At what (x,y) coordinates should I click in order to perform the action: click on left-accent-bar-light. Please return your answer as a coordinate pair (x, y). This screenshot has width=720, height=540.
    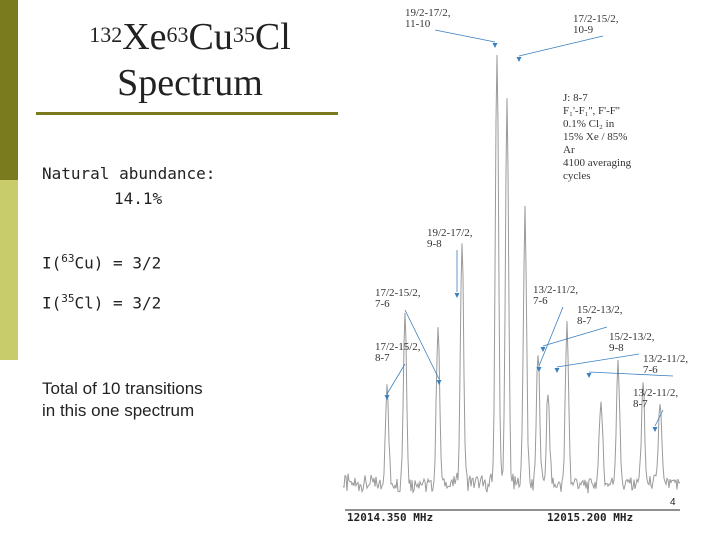
    Looking at the image, I should click on (9, 270).